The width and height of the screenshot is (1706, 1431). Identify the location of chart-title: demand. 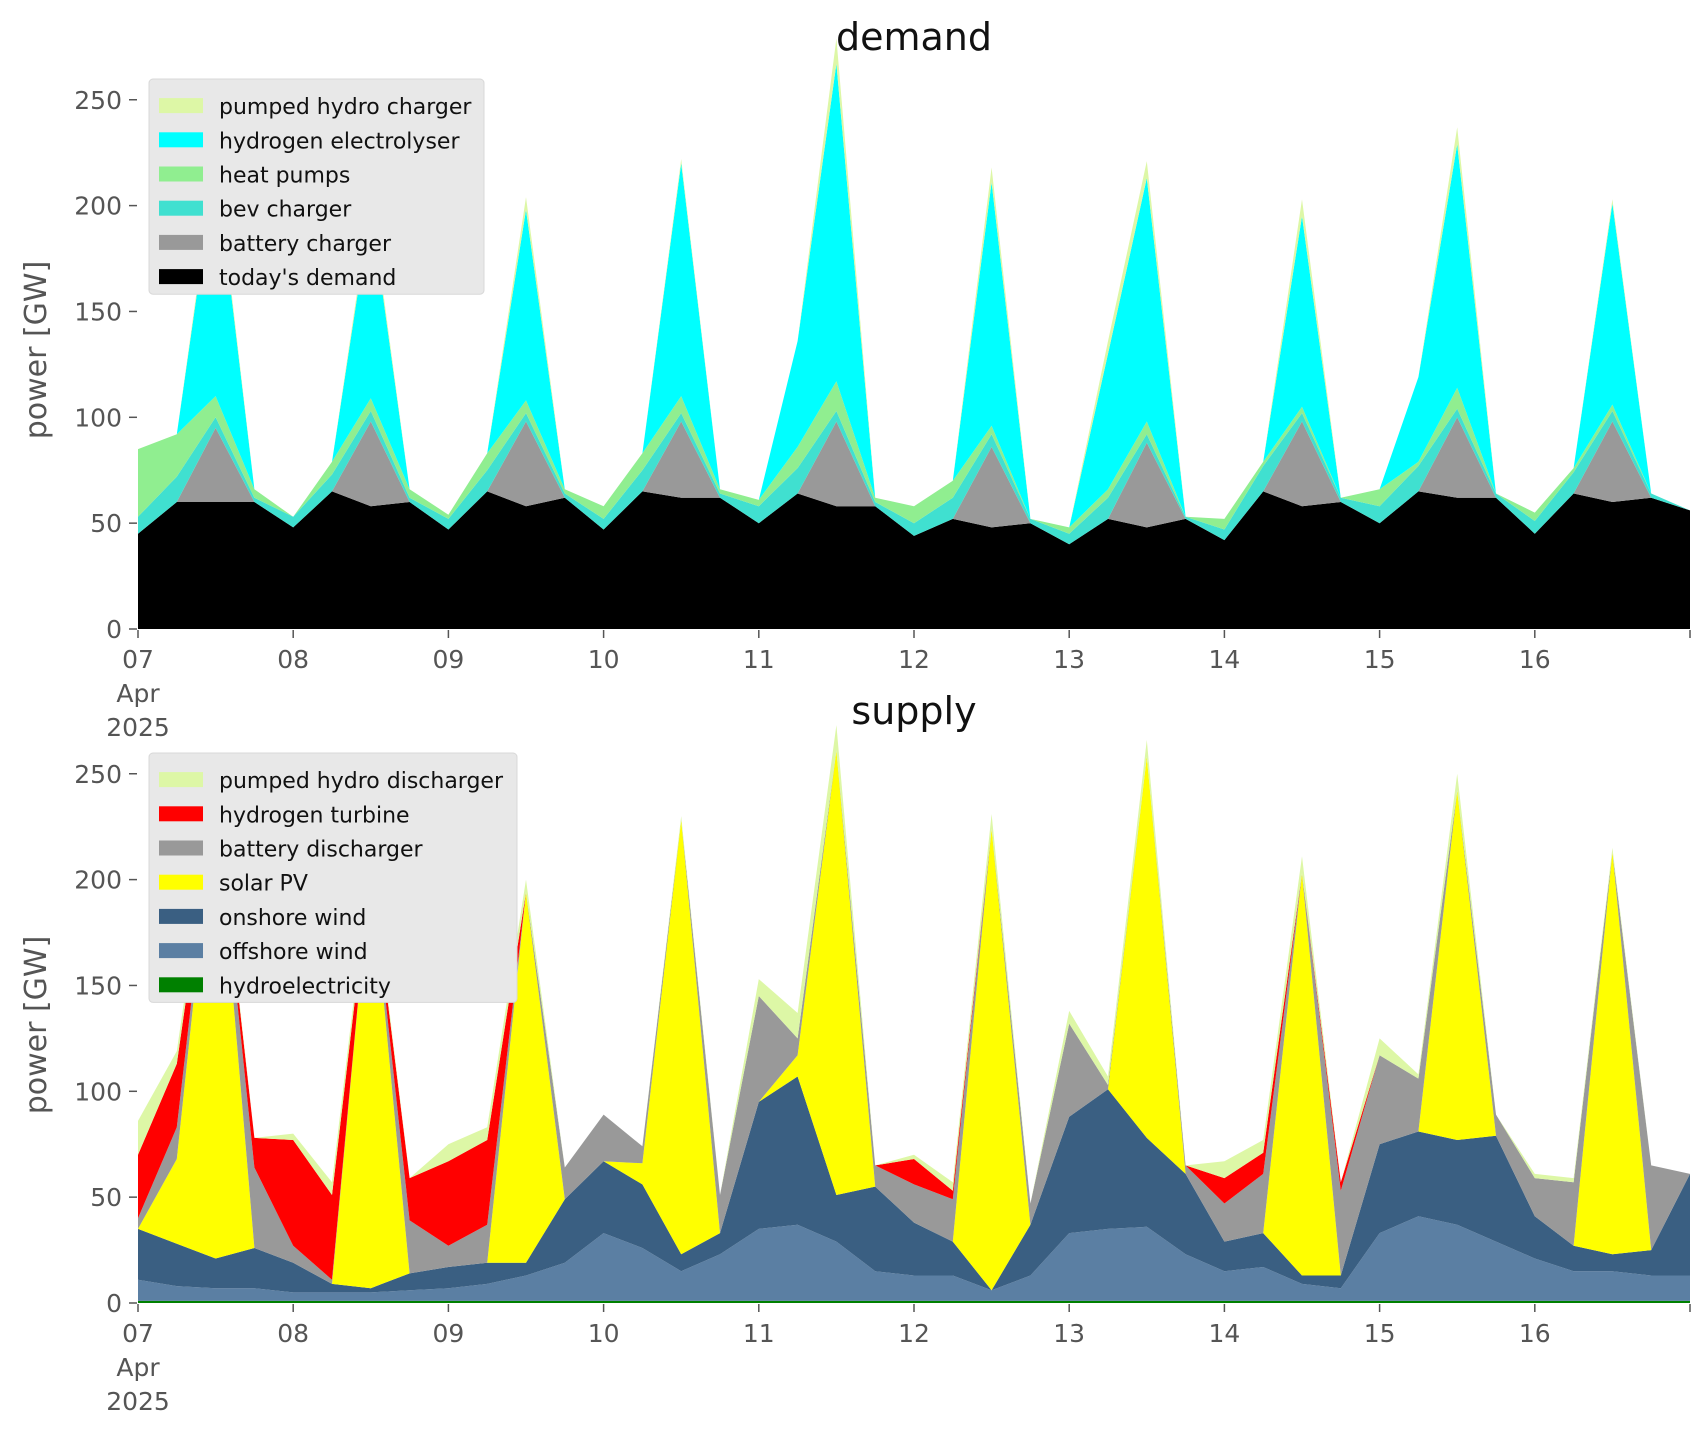
(914, 37).